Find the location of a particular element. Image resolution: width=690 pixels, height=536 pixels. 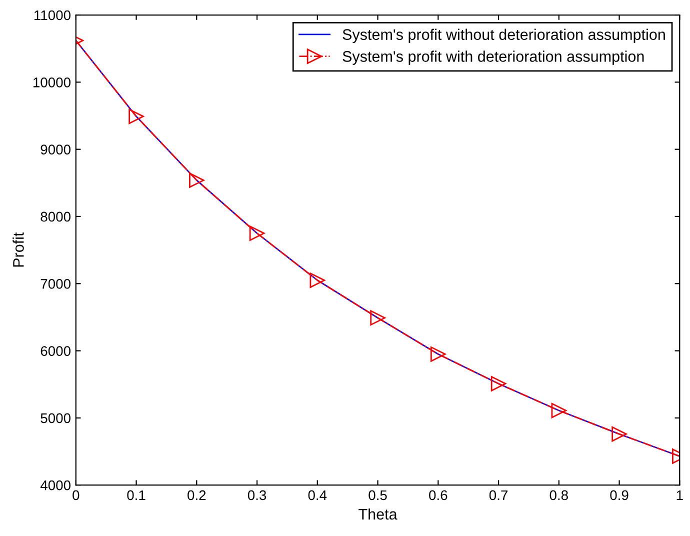

x-tick-label: 0.4 is located at coordinates (317, 495).